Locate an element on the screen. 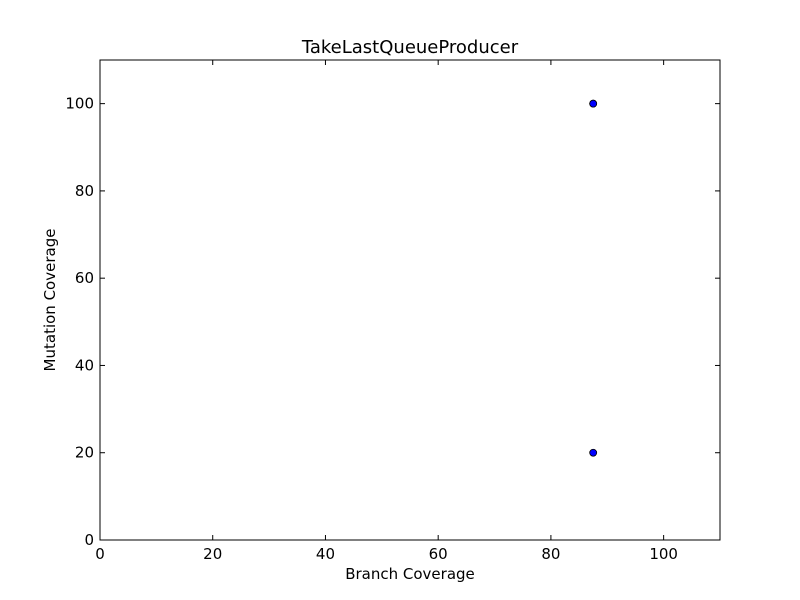  x-tick-label: 60 is located at coordinates (438, 554).